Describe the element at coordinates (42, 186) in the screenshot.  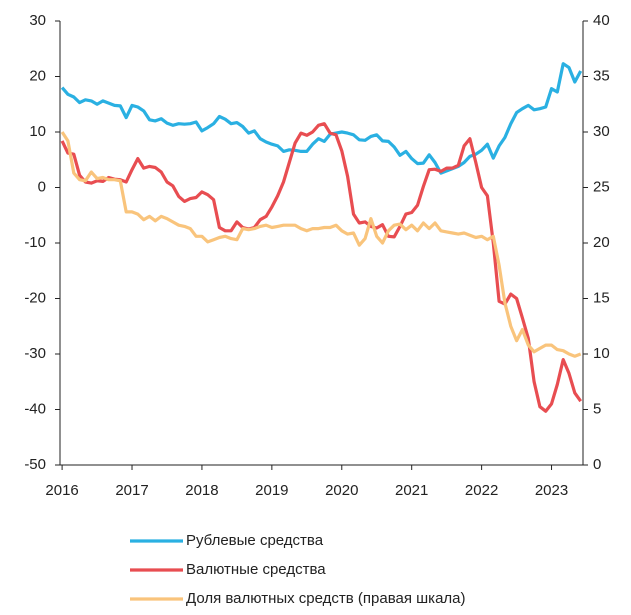
I see `y-tick-label: 0` at that location.